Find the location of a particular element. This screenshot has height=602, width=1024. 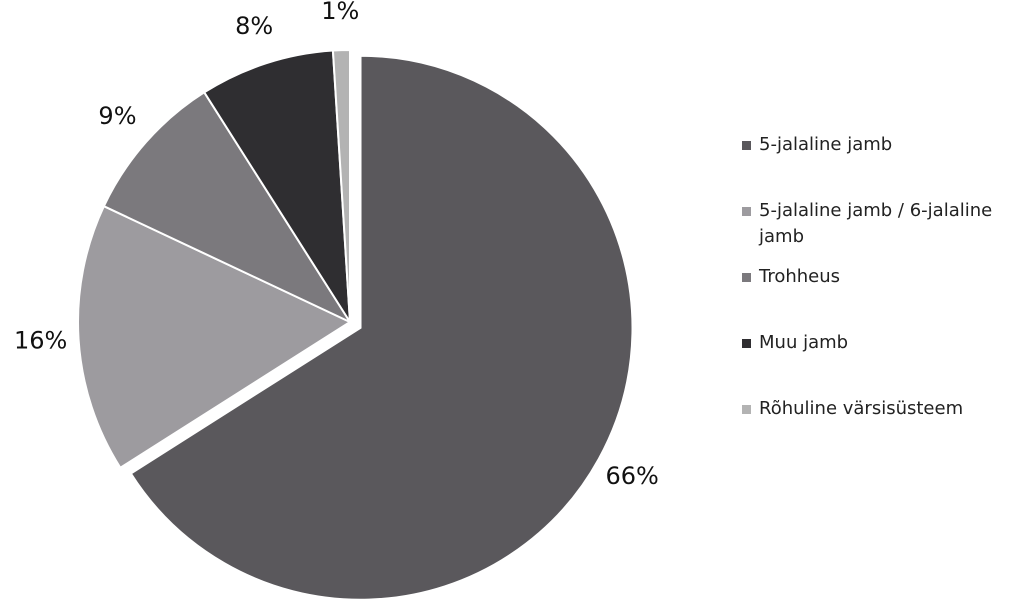

legend-label: 5-jalaline jamb is located at coordinates (826, 144).